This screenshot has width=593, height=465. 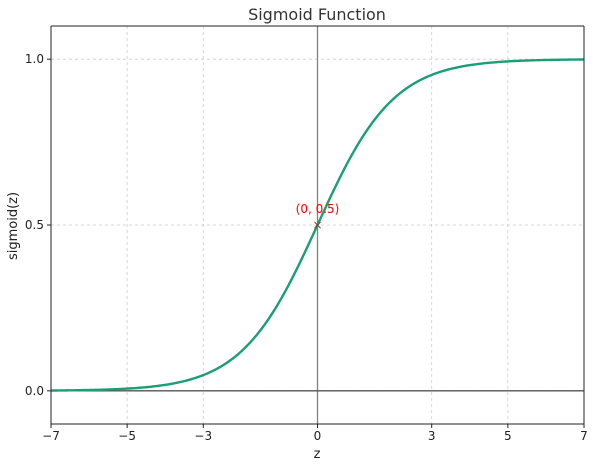 I want to click on x-tick-label: 7, so click(x=584, y=436).